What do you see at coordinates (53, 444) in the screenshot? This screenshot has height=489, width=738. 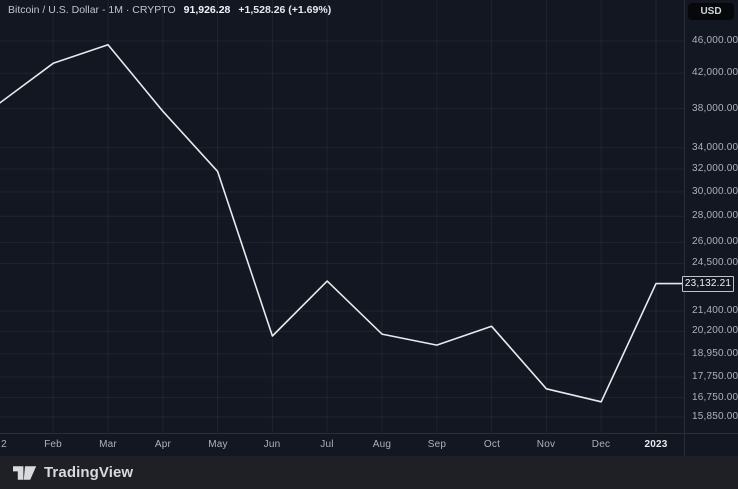 I see `time-tick-label: Feb` at bounding box center [53, 444].